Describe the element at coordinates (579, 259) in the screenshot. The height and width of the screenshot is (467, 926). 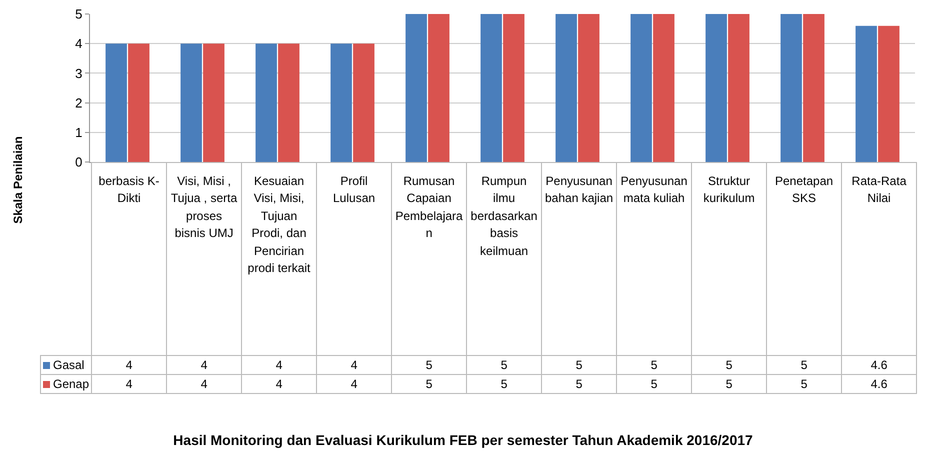
I see `x-tick-label: Penyusunan bahan kajian` at that location.